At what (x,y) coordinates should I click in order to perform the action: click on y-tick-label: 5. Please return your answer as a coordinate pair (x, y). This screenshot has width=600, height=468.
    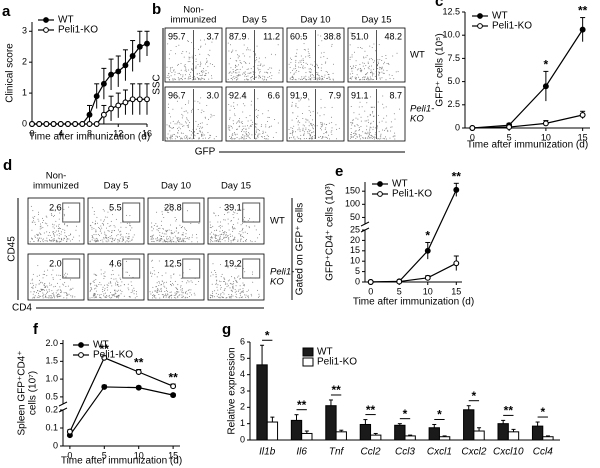
    Looking at the image, I should click on (357, 271).